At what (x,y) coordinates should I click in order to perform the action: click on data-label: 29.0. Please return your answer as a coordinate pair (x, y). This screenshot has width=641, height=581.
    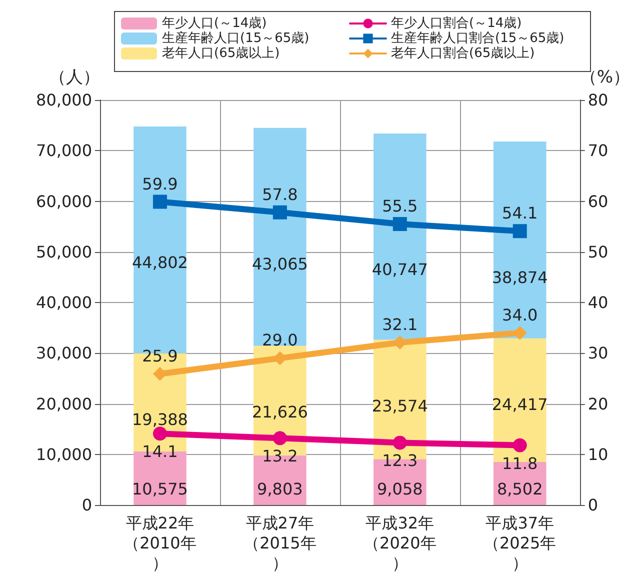
    Looking at the image, I should click on (280, 340).